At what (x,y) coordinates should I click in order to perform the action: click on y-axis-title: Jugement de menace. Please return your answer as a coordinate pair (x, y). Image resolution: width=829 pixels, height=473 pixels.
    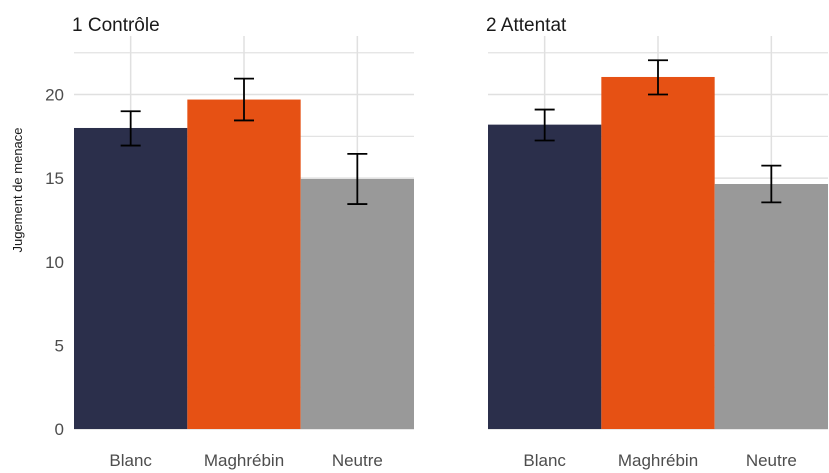
    Looking at the image, I should click on (17, 189).